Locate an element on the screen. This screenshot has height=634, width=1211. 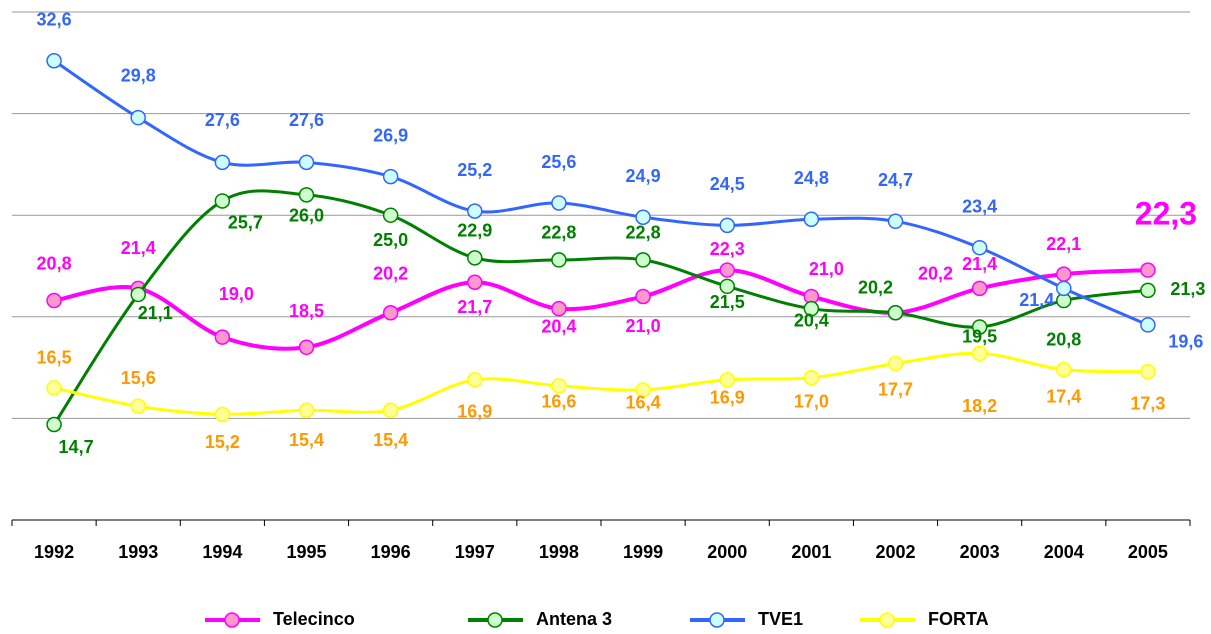
x-tick-label: 2003 is located at coordinates (980, 552).